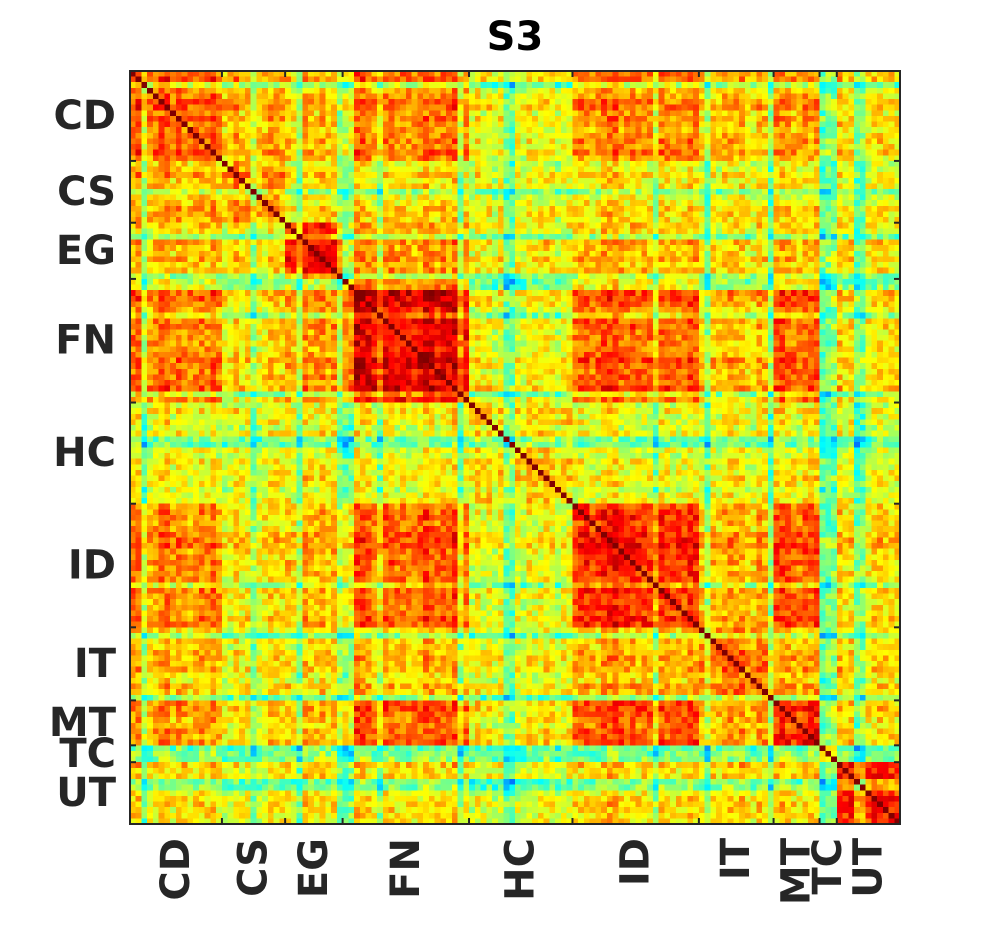  What do you see at coordinates (176, 869) in the screenshot?
I see `x-tick-label-cd: CD` at bounding box center [176, 869].